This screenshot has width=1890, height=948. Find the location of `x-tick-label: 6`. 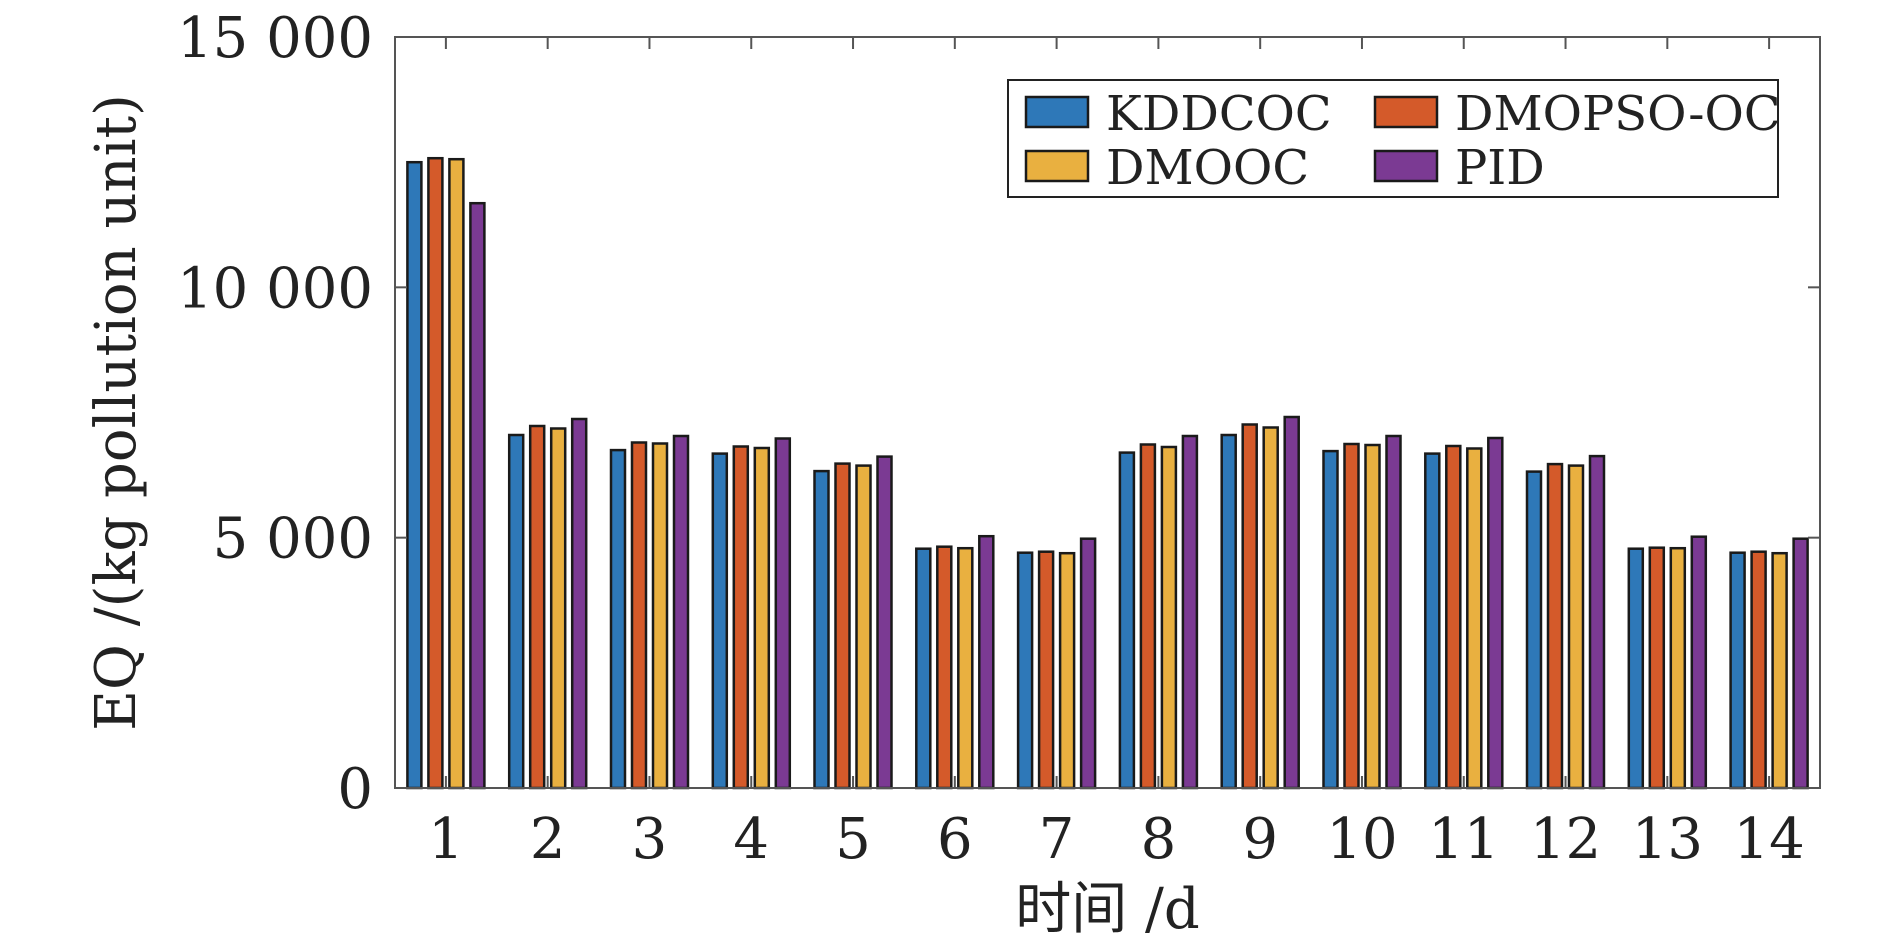

x-tick-label: 6 is located at coordinates (955, 839).